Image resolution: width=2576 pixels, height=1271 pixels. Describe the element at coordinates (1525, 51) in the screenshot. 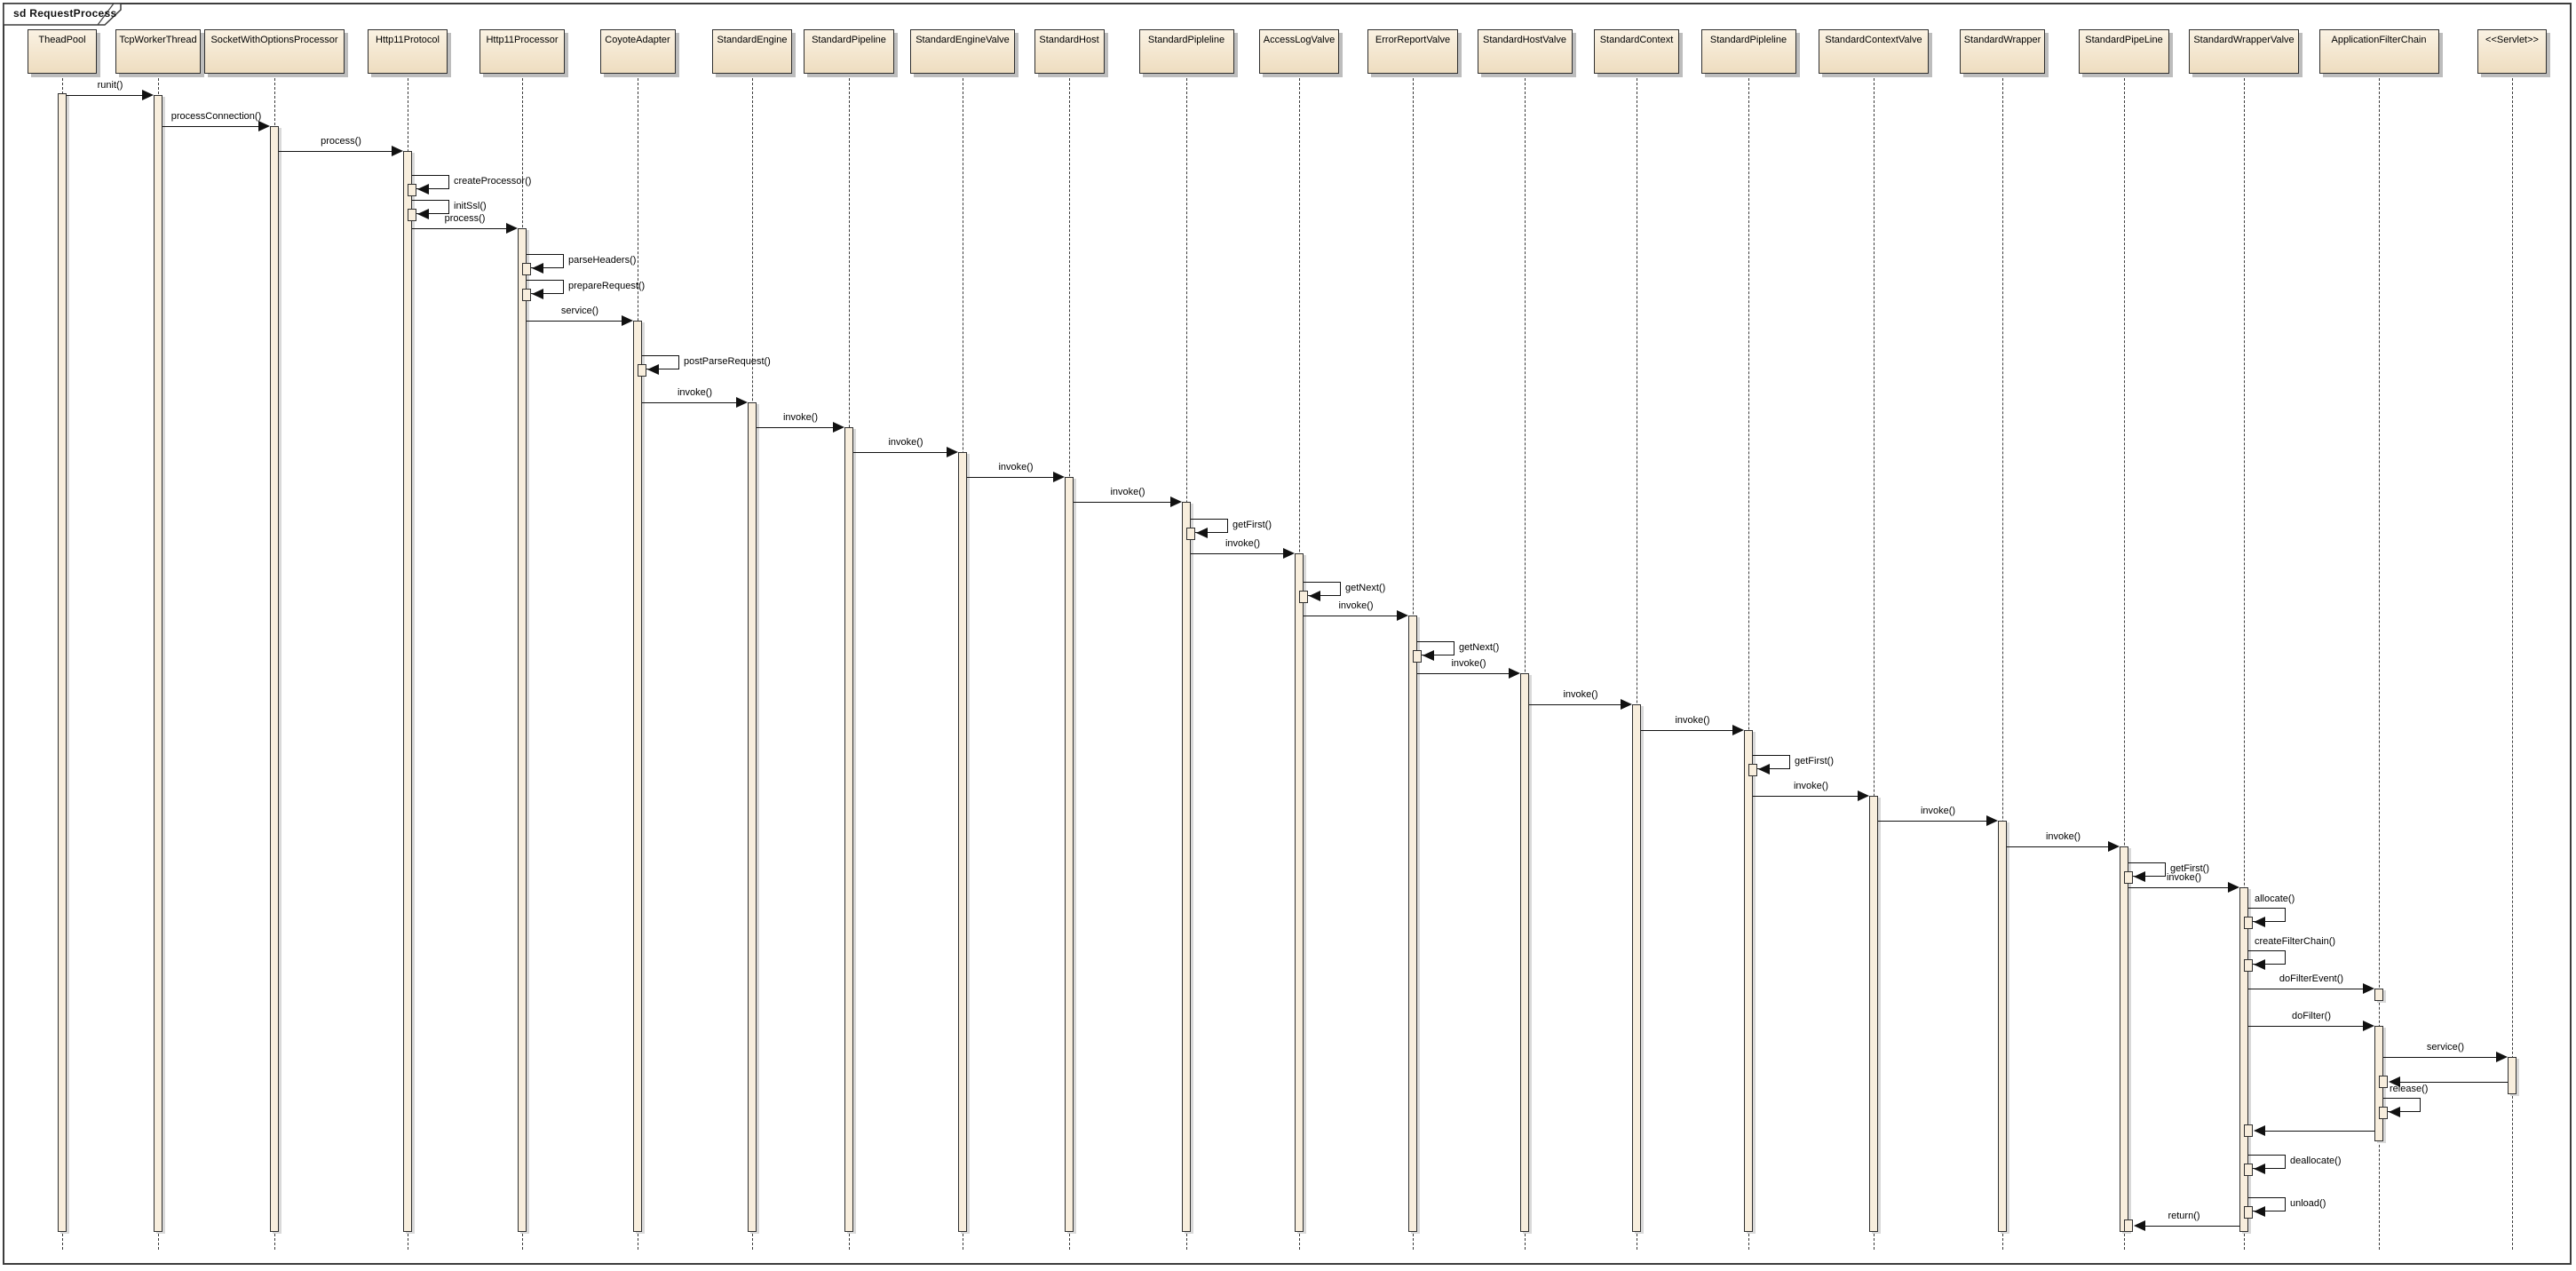

I see `lifeline-head: StandardHostValve` at that location.